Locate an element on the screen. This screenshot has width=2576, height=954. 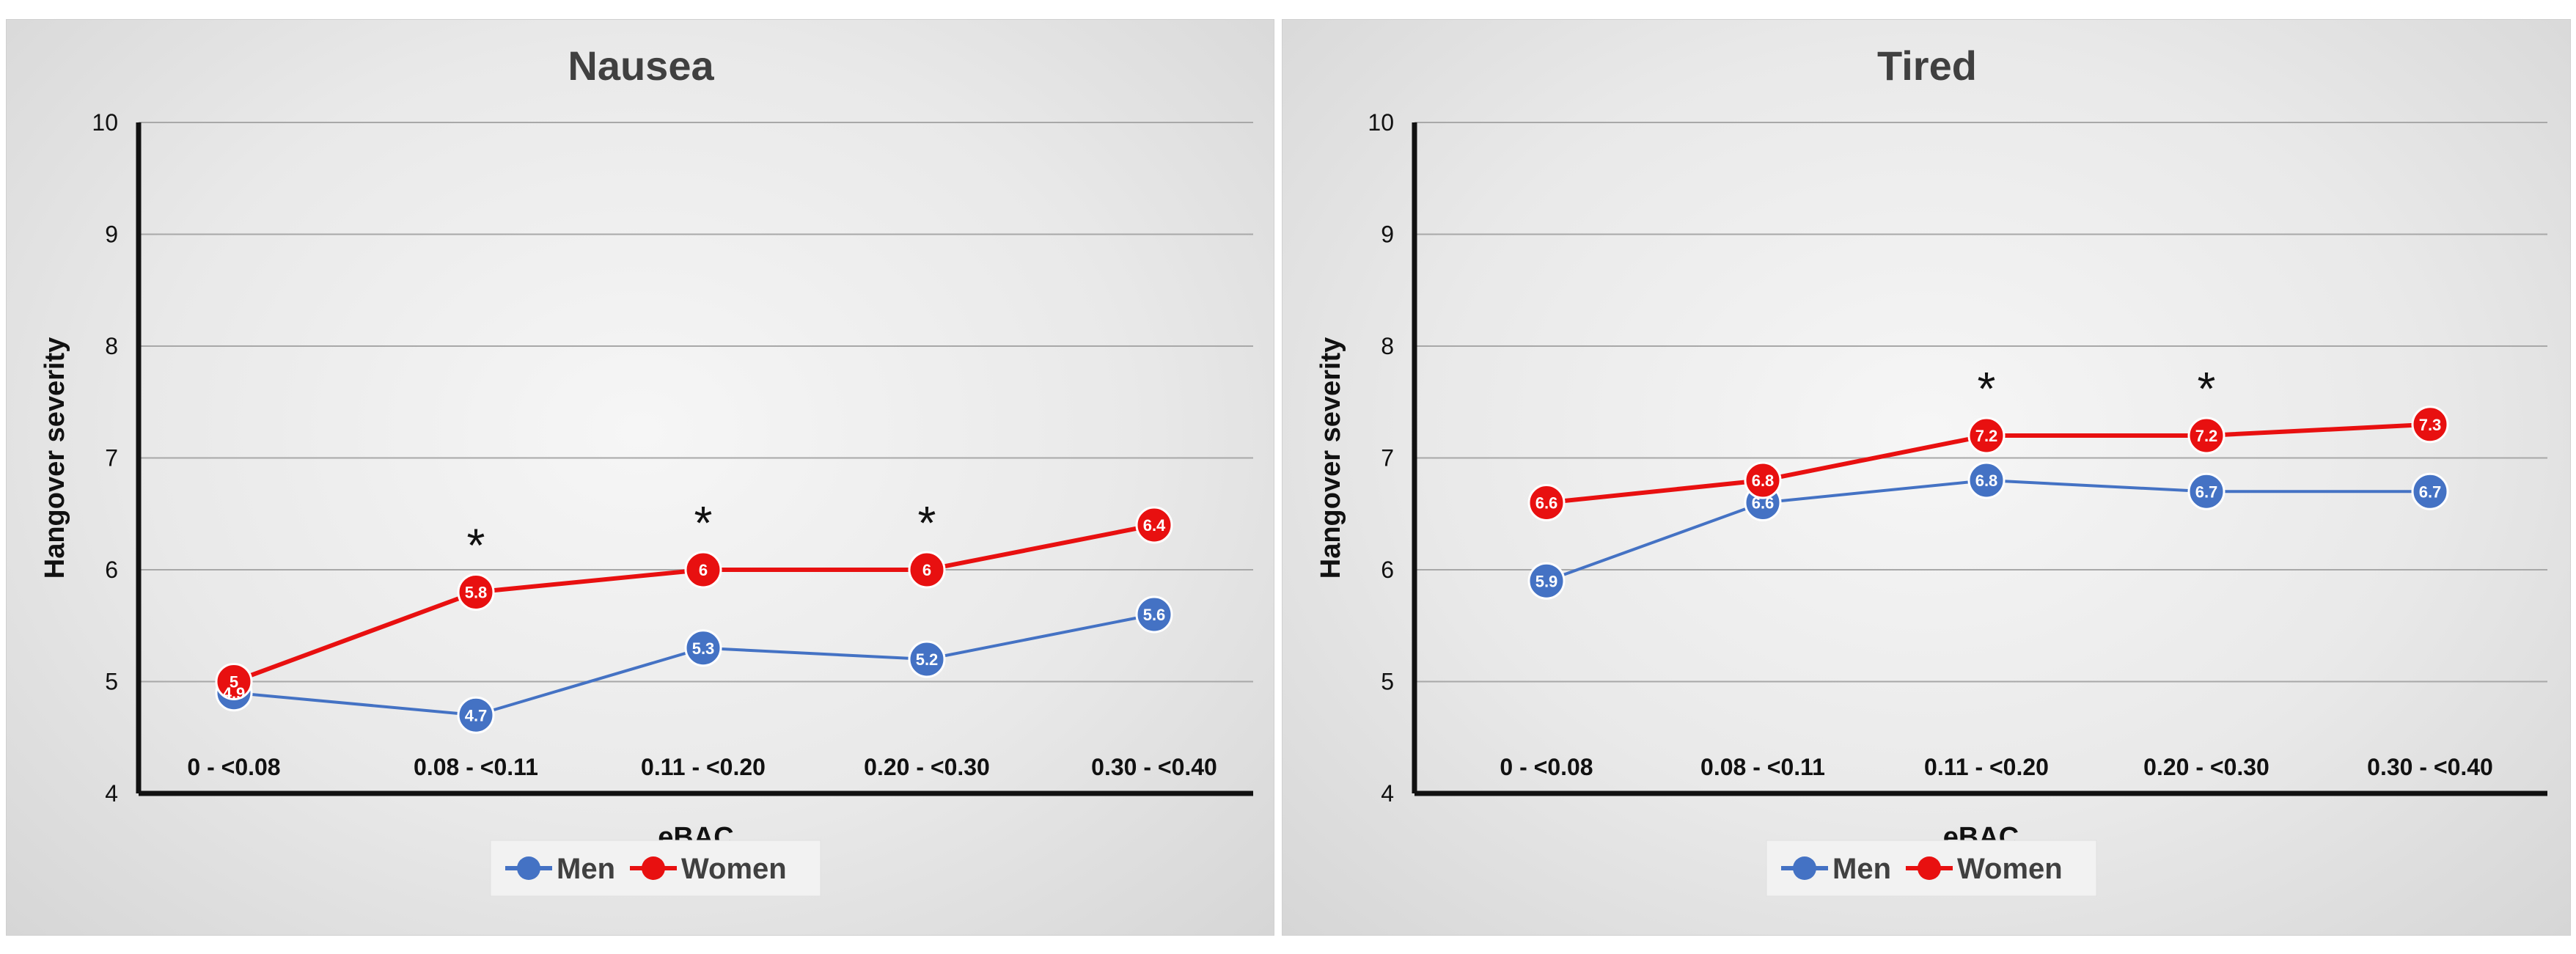
data-label-women: 7.3 is located at coordinates (2431, 425).